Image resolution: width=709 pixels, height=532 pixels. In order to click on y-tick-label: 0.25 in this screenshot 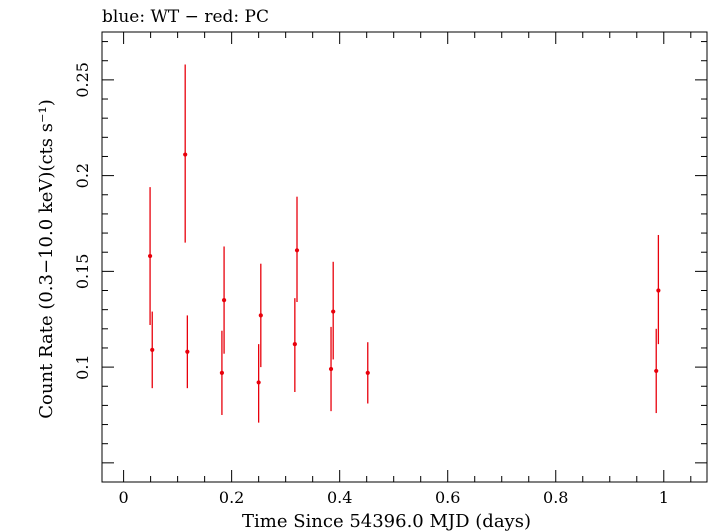, I will do `click(82, 80)`.